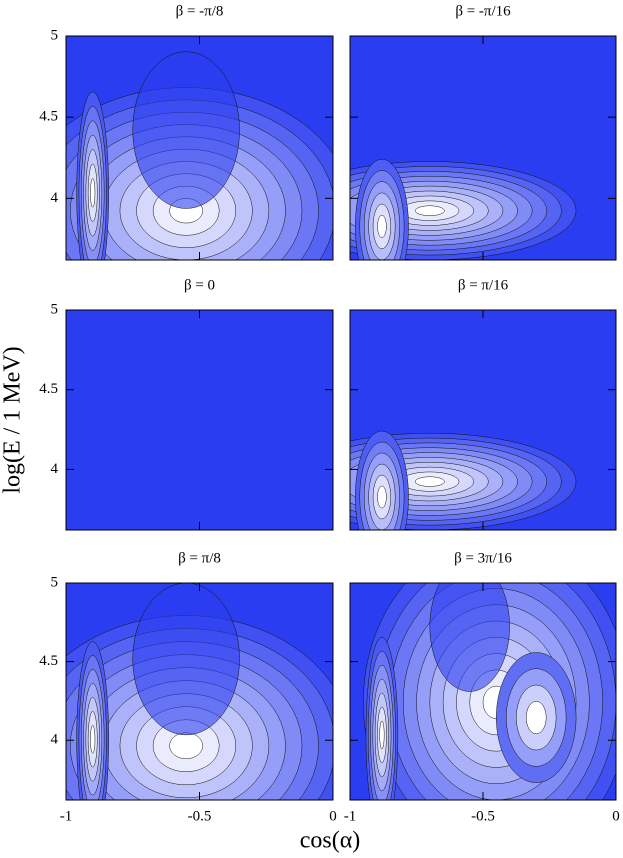  Describe the element at coordinates (13, 419) in the screenshot. I see `y-axis-label: log(E / 1 MeV)` at that location.